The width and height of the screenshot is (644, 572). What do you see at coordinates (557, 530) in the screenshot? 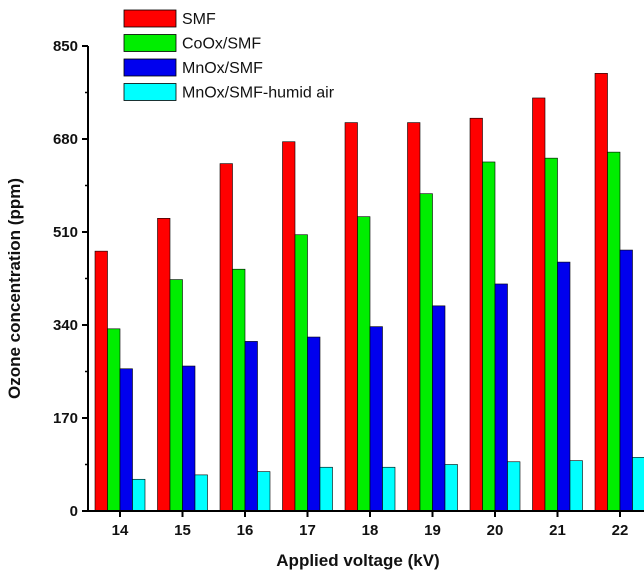
I see `x-tick-label: 21` at bounding box center [557, 530].